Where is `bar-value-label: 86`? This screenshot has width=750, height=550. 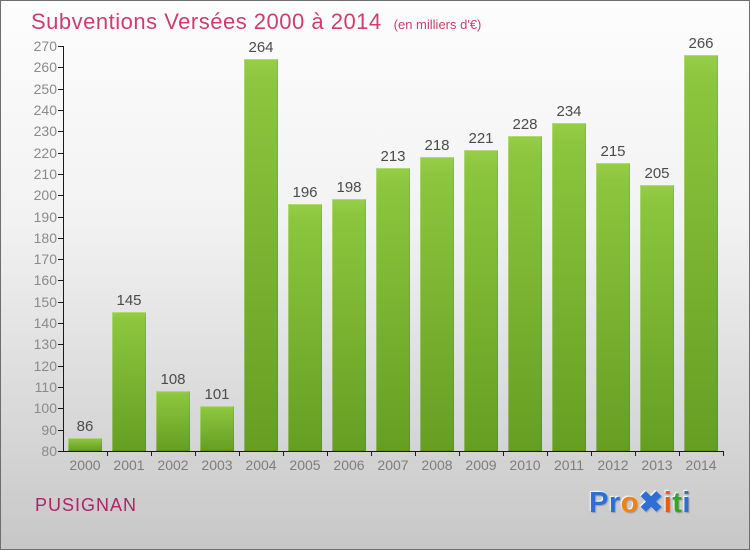
bar-value-label: 86 is located at coordinates (85, 427).